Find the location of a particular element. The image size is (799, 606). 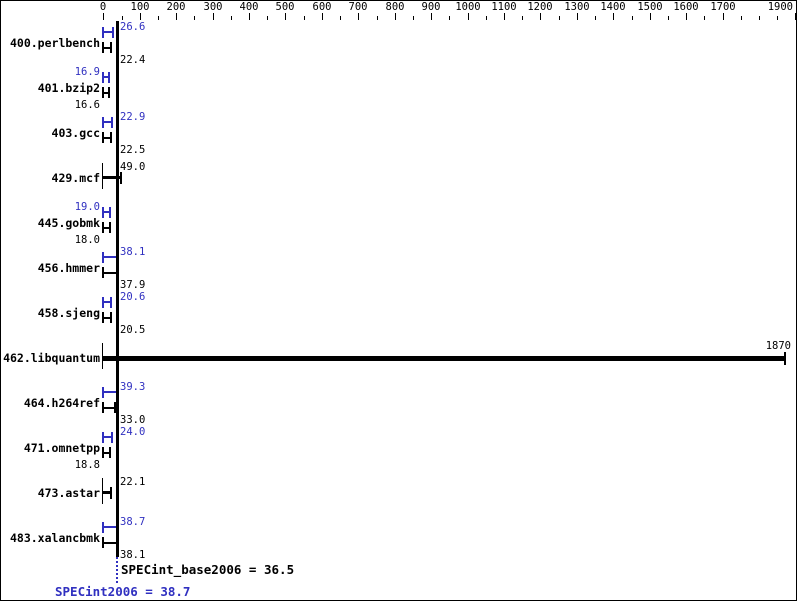

base-value-label: 16.6 is located at coordinates (87, 105).